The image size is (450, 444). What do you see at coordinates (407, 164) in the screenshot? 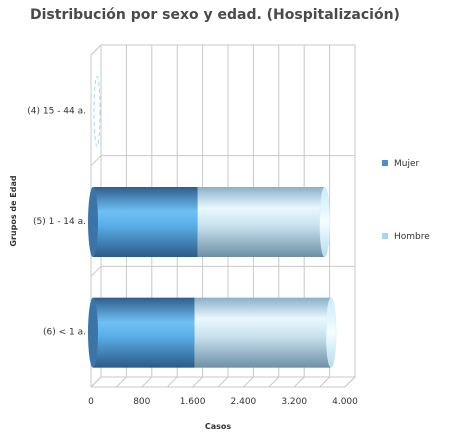
I see `legend-label-mujer: Mujer` at bounding box center [407, 164].